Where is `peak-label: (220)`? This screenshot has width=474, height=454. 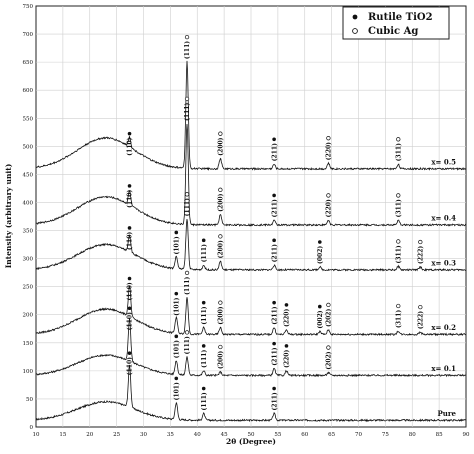 peak-label: (220) is located at coordinates (329, 151).